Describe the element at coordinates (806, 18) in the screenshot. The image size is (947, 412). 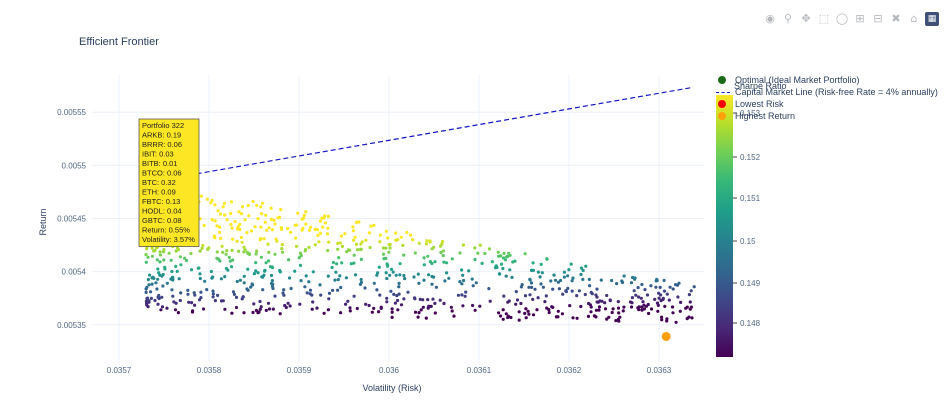
I see `pan-icon: ✥` at that location.